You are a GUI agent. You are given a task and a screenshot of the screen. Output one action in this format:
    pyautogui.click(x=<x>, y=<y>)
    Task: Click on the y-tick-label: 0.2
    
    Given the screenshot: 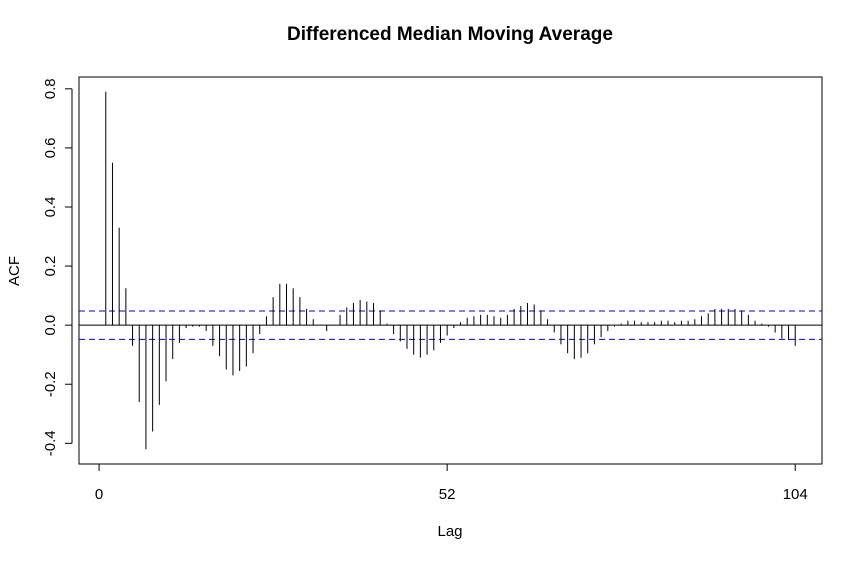 What is the action you would take?
    pyautogui.click(x=50, y=266)
    